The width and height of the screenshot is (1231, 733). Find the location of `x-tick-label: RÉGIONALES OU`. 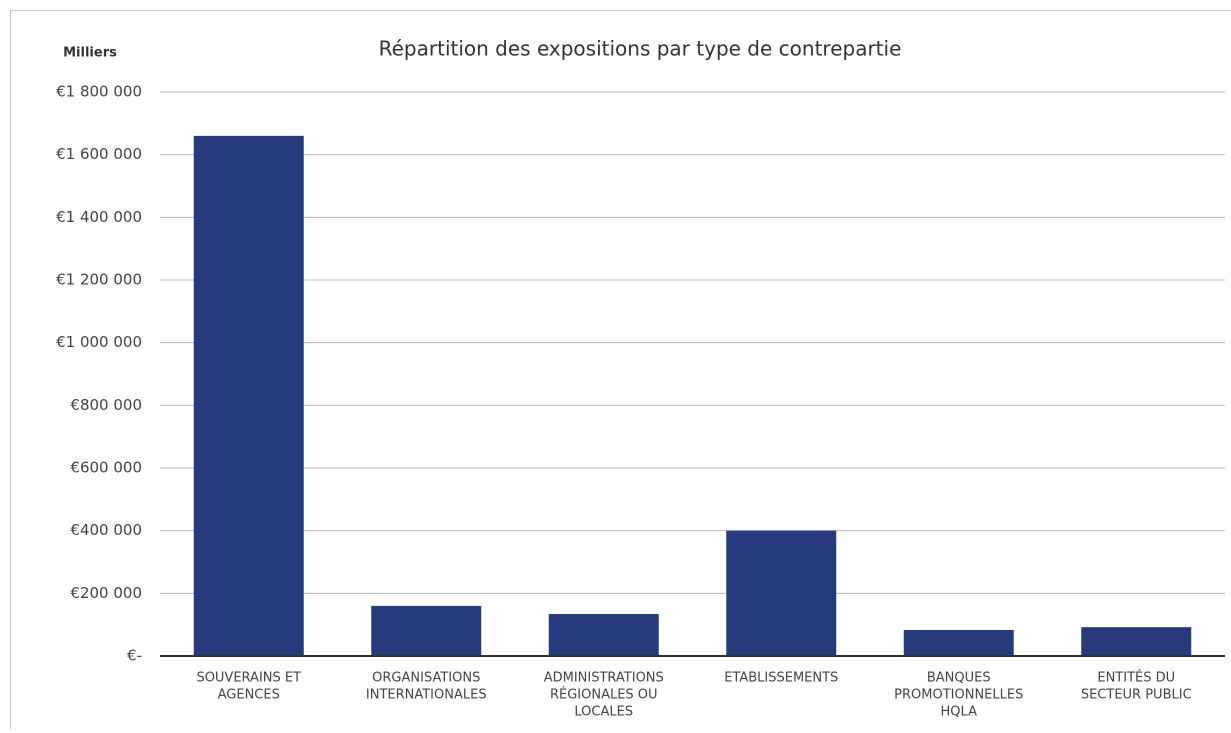

x-tick-label: RÉGIONALES OU is located at coordinates (604, 695).